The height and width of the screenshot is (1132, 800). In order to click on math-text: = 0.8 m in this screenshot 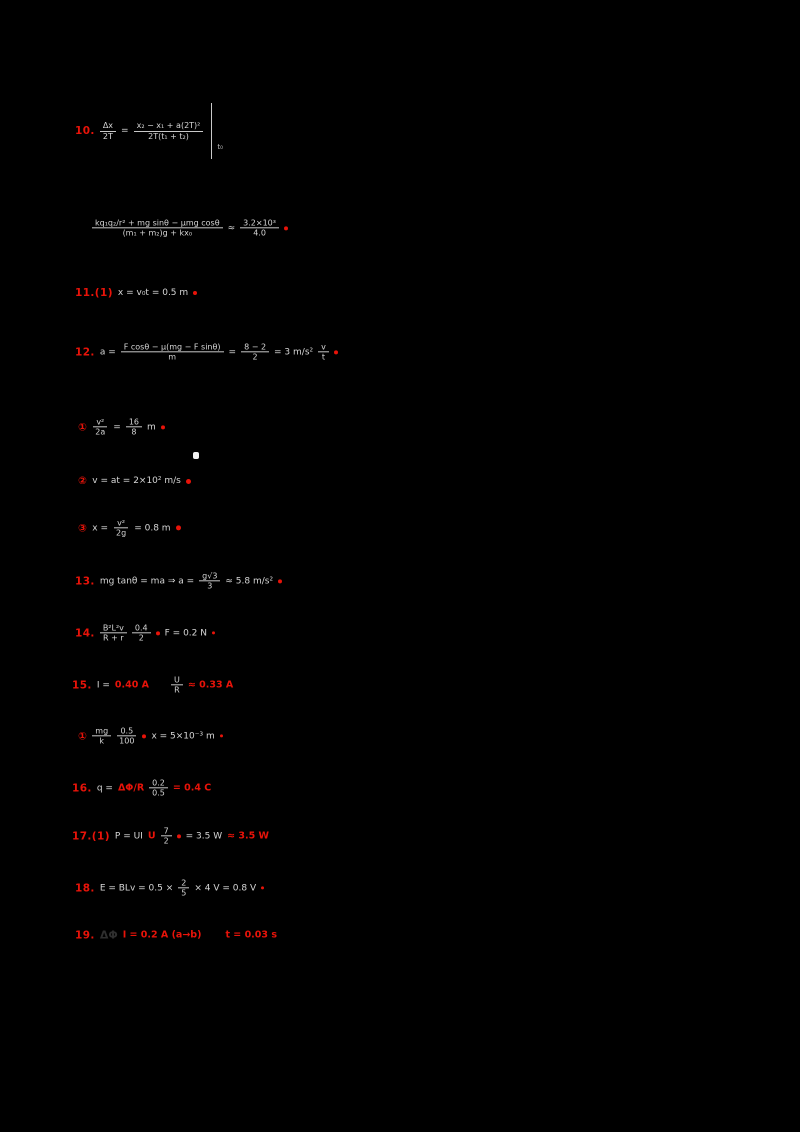, I will do `click(152, 528)`.